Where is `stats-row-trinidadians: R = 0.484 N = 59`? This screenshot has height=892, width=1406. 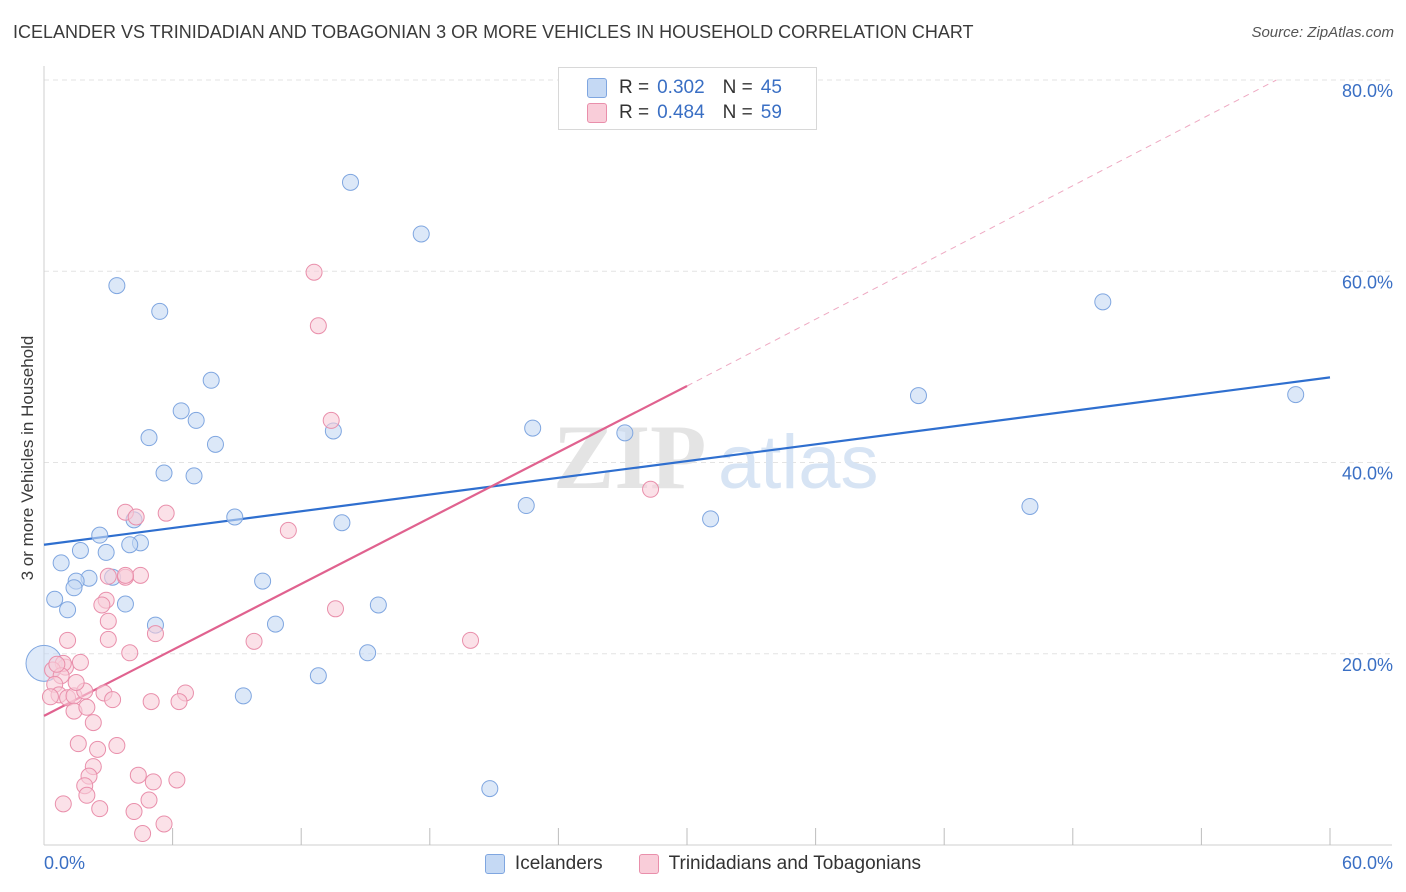 stats-row-trinidadians: R = 0.484 N = 59 is located at coordinates (684, 113).